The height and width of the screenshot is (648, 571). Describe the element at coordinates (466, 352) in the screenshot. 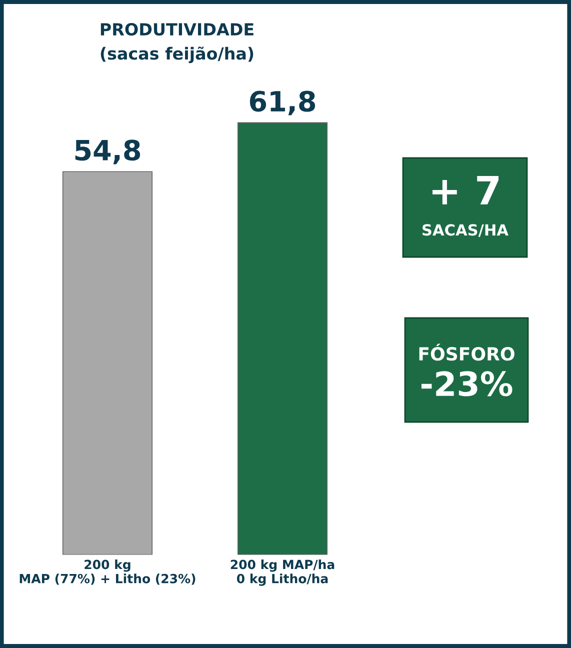

I see `text: FÓSFORO` at that location.